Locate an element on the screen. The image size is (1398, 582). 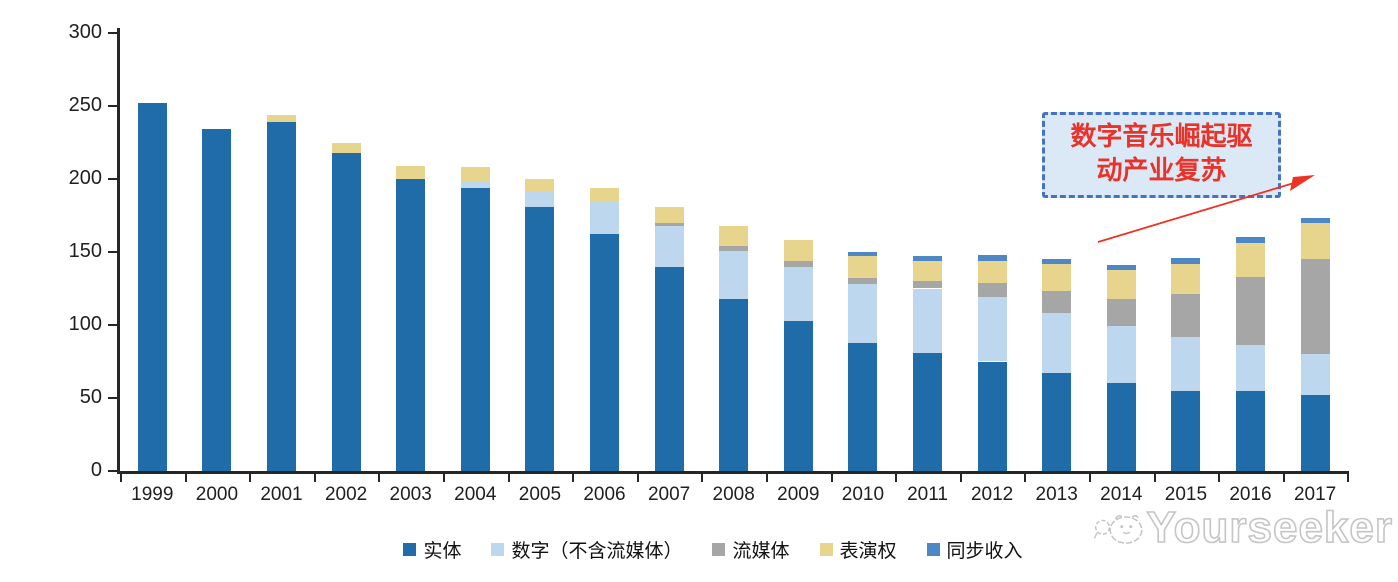
legend-item: 同步收入 is located at coordinates (974, 549).